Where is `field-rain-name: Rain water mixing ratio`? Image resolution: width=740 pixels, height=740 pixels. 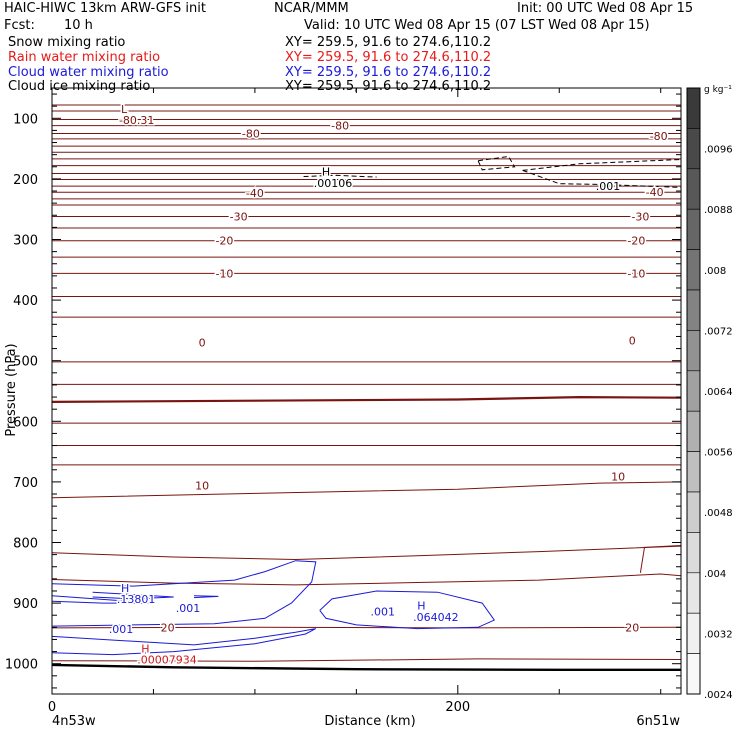 field-rain-name: Rain water mixing ratio is located at coordinates (84, 57).